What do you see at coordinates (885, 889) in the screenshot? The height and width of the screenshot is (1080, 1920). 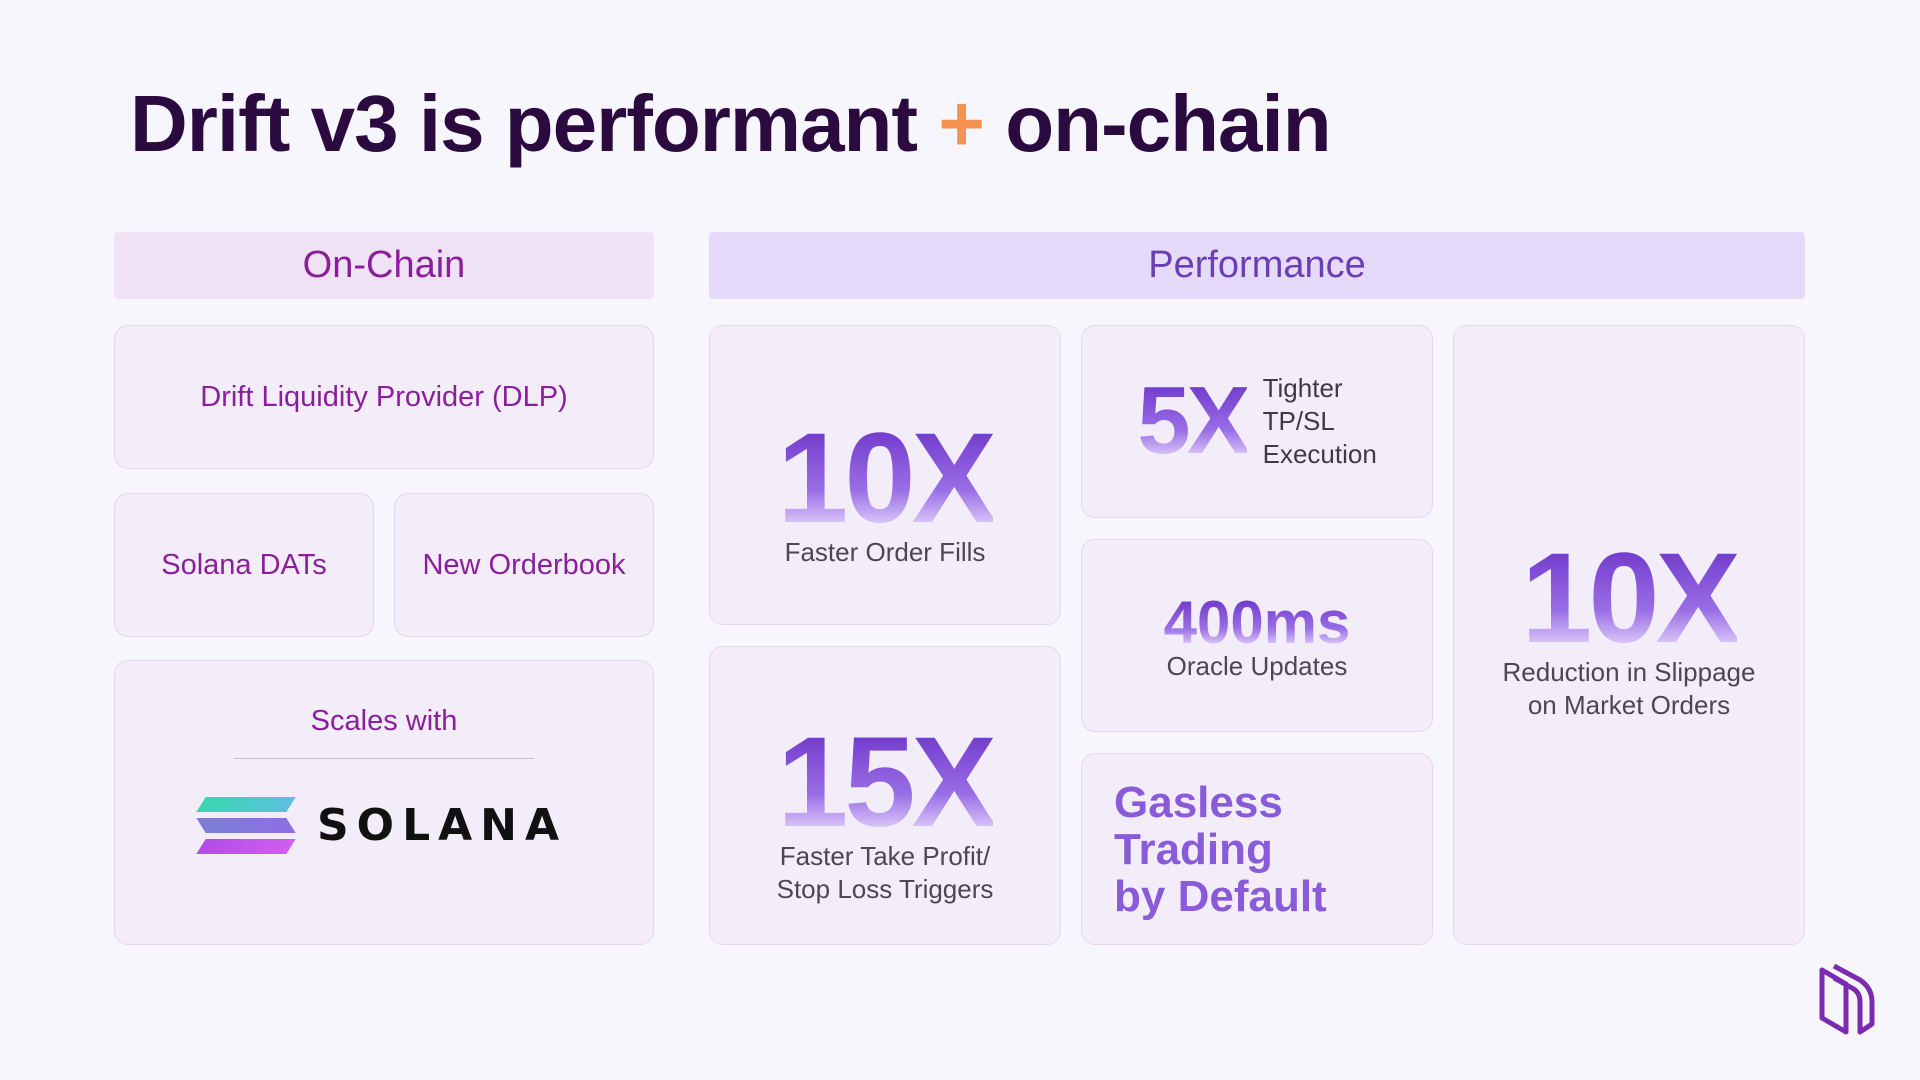 I see `triggers-label-2: Stop Loss Triggers` at bounding box center [885, 889].